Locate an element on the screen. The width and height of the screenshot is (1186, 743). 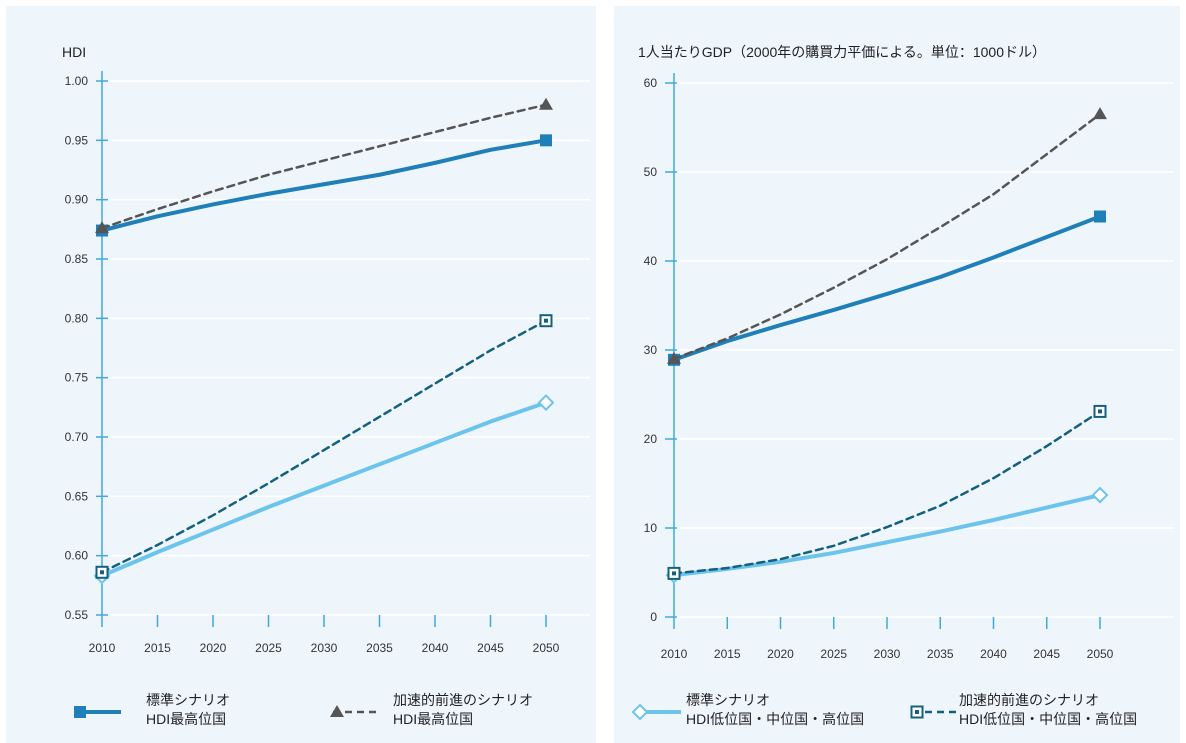
y-tick-label: 50 is located at coordinates (651, 172).